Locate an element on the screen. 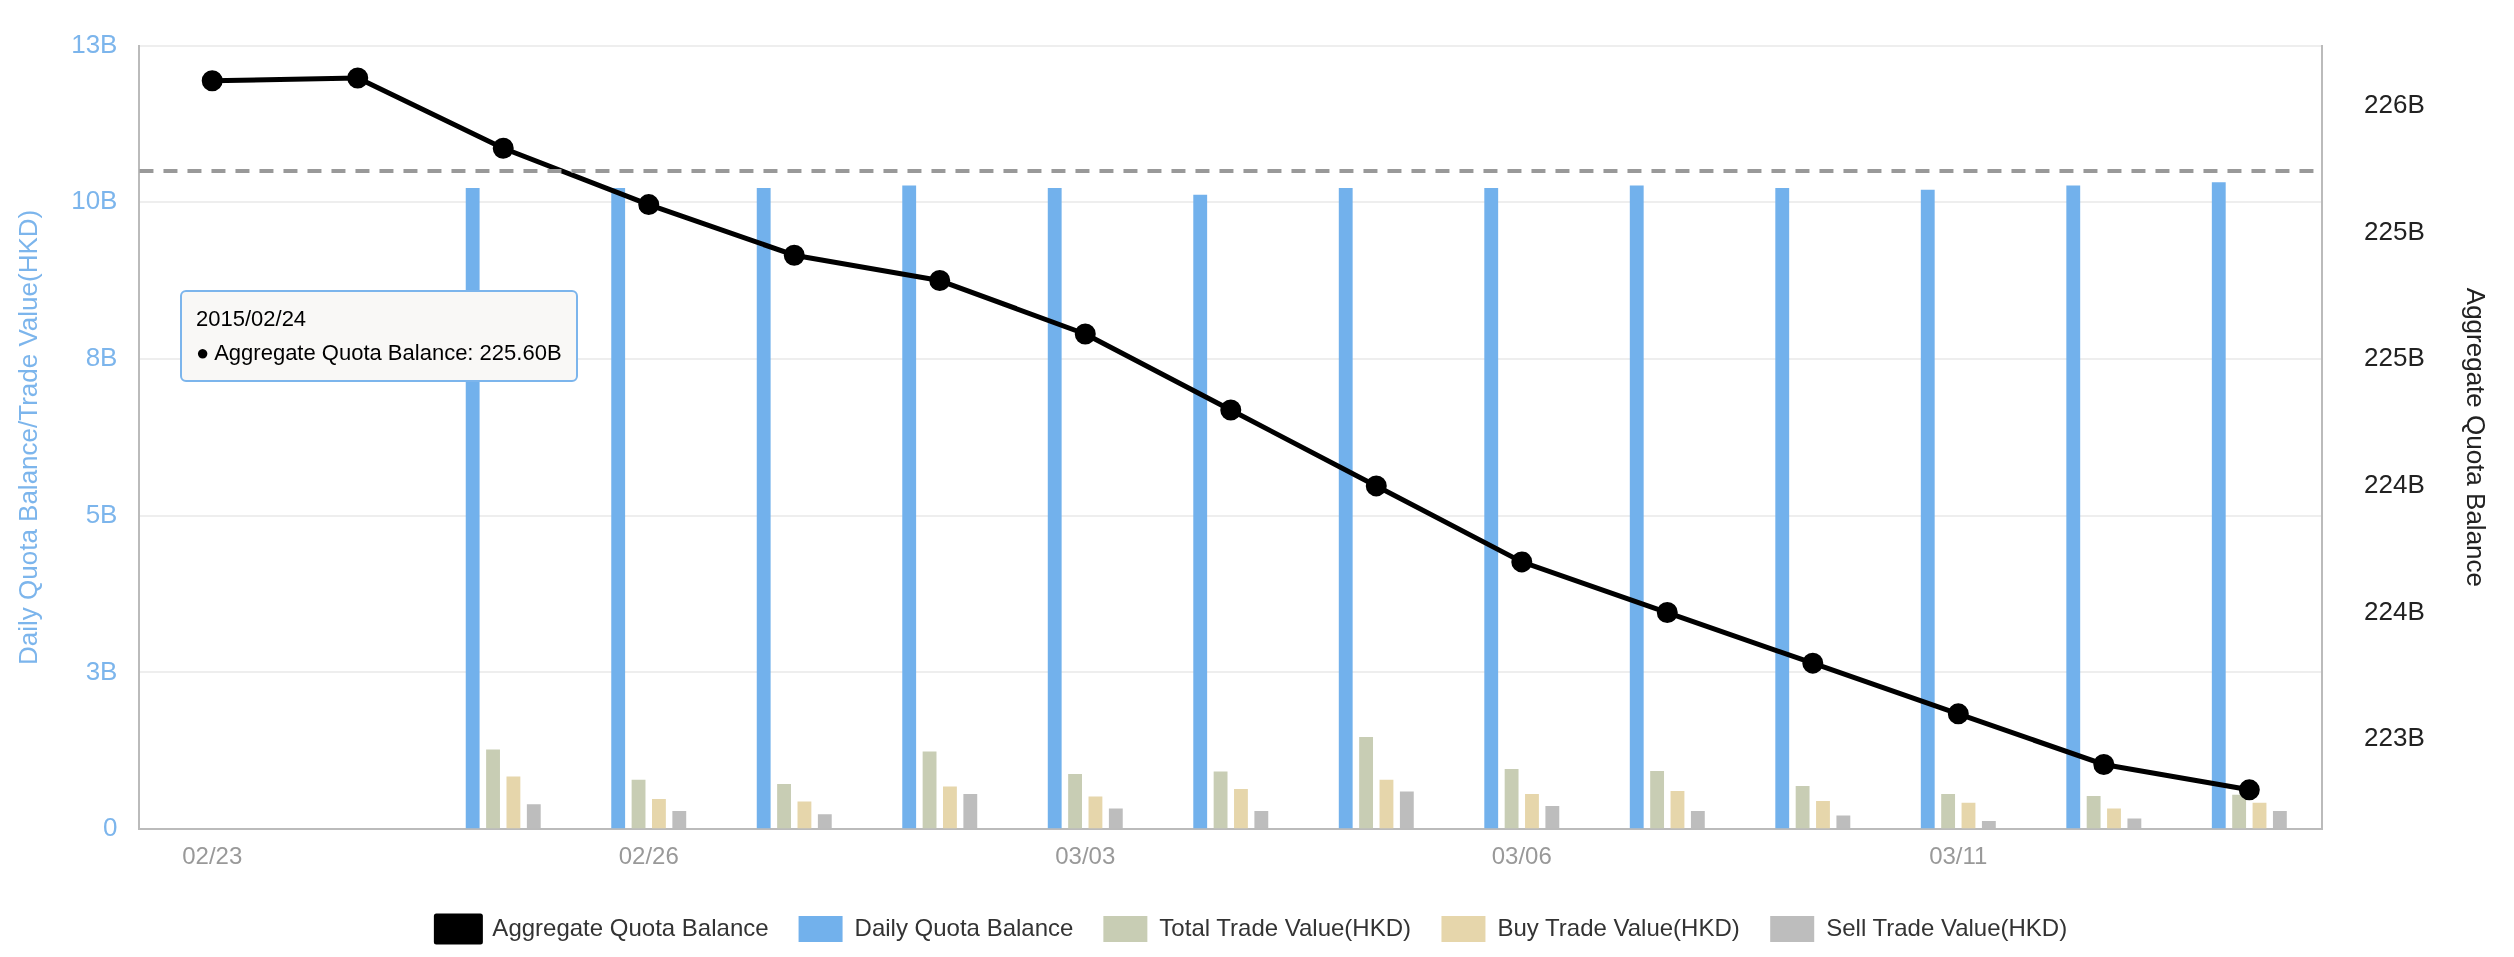  y-tick-label: 8B is located at coordinates (101, 357).